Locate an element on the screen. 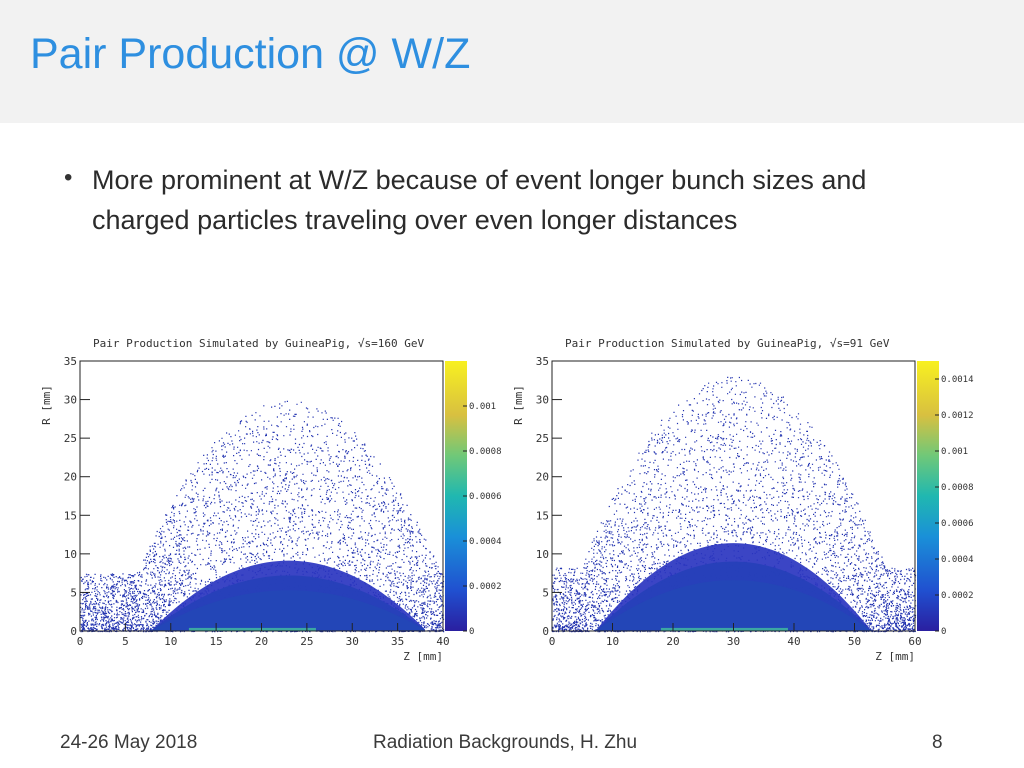 Image resolution: width=1024 pixels, height=768 pixels. x-tick-label: 25 is located at coordinates (306, 641).